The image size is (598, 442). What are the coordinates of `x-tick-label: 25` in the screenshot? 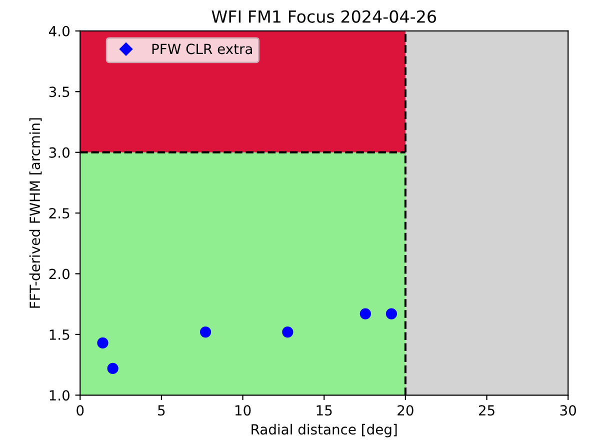 It's located at (486, 410).